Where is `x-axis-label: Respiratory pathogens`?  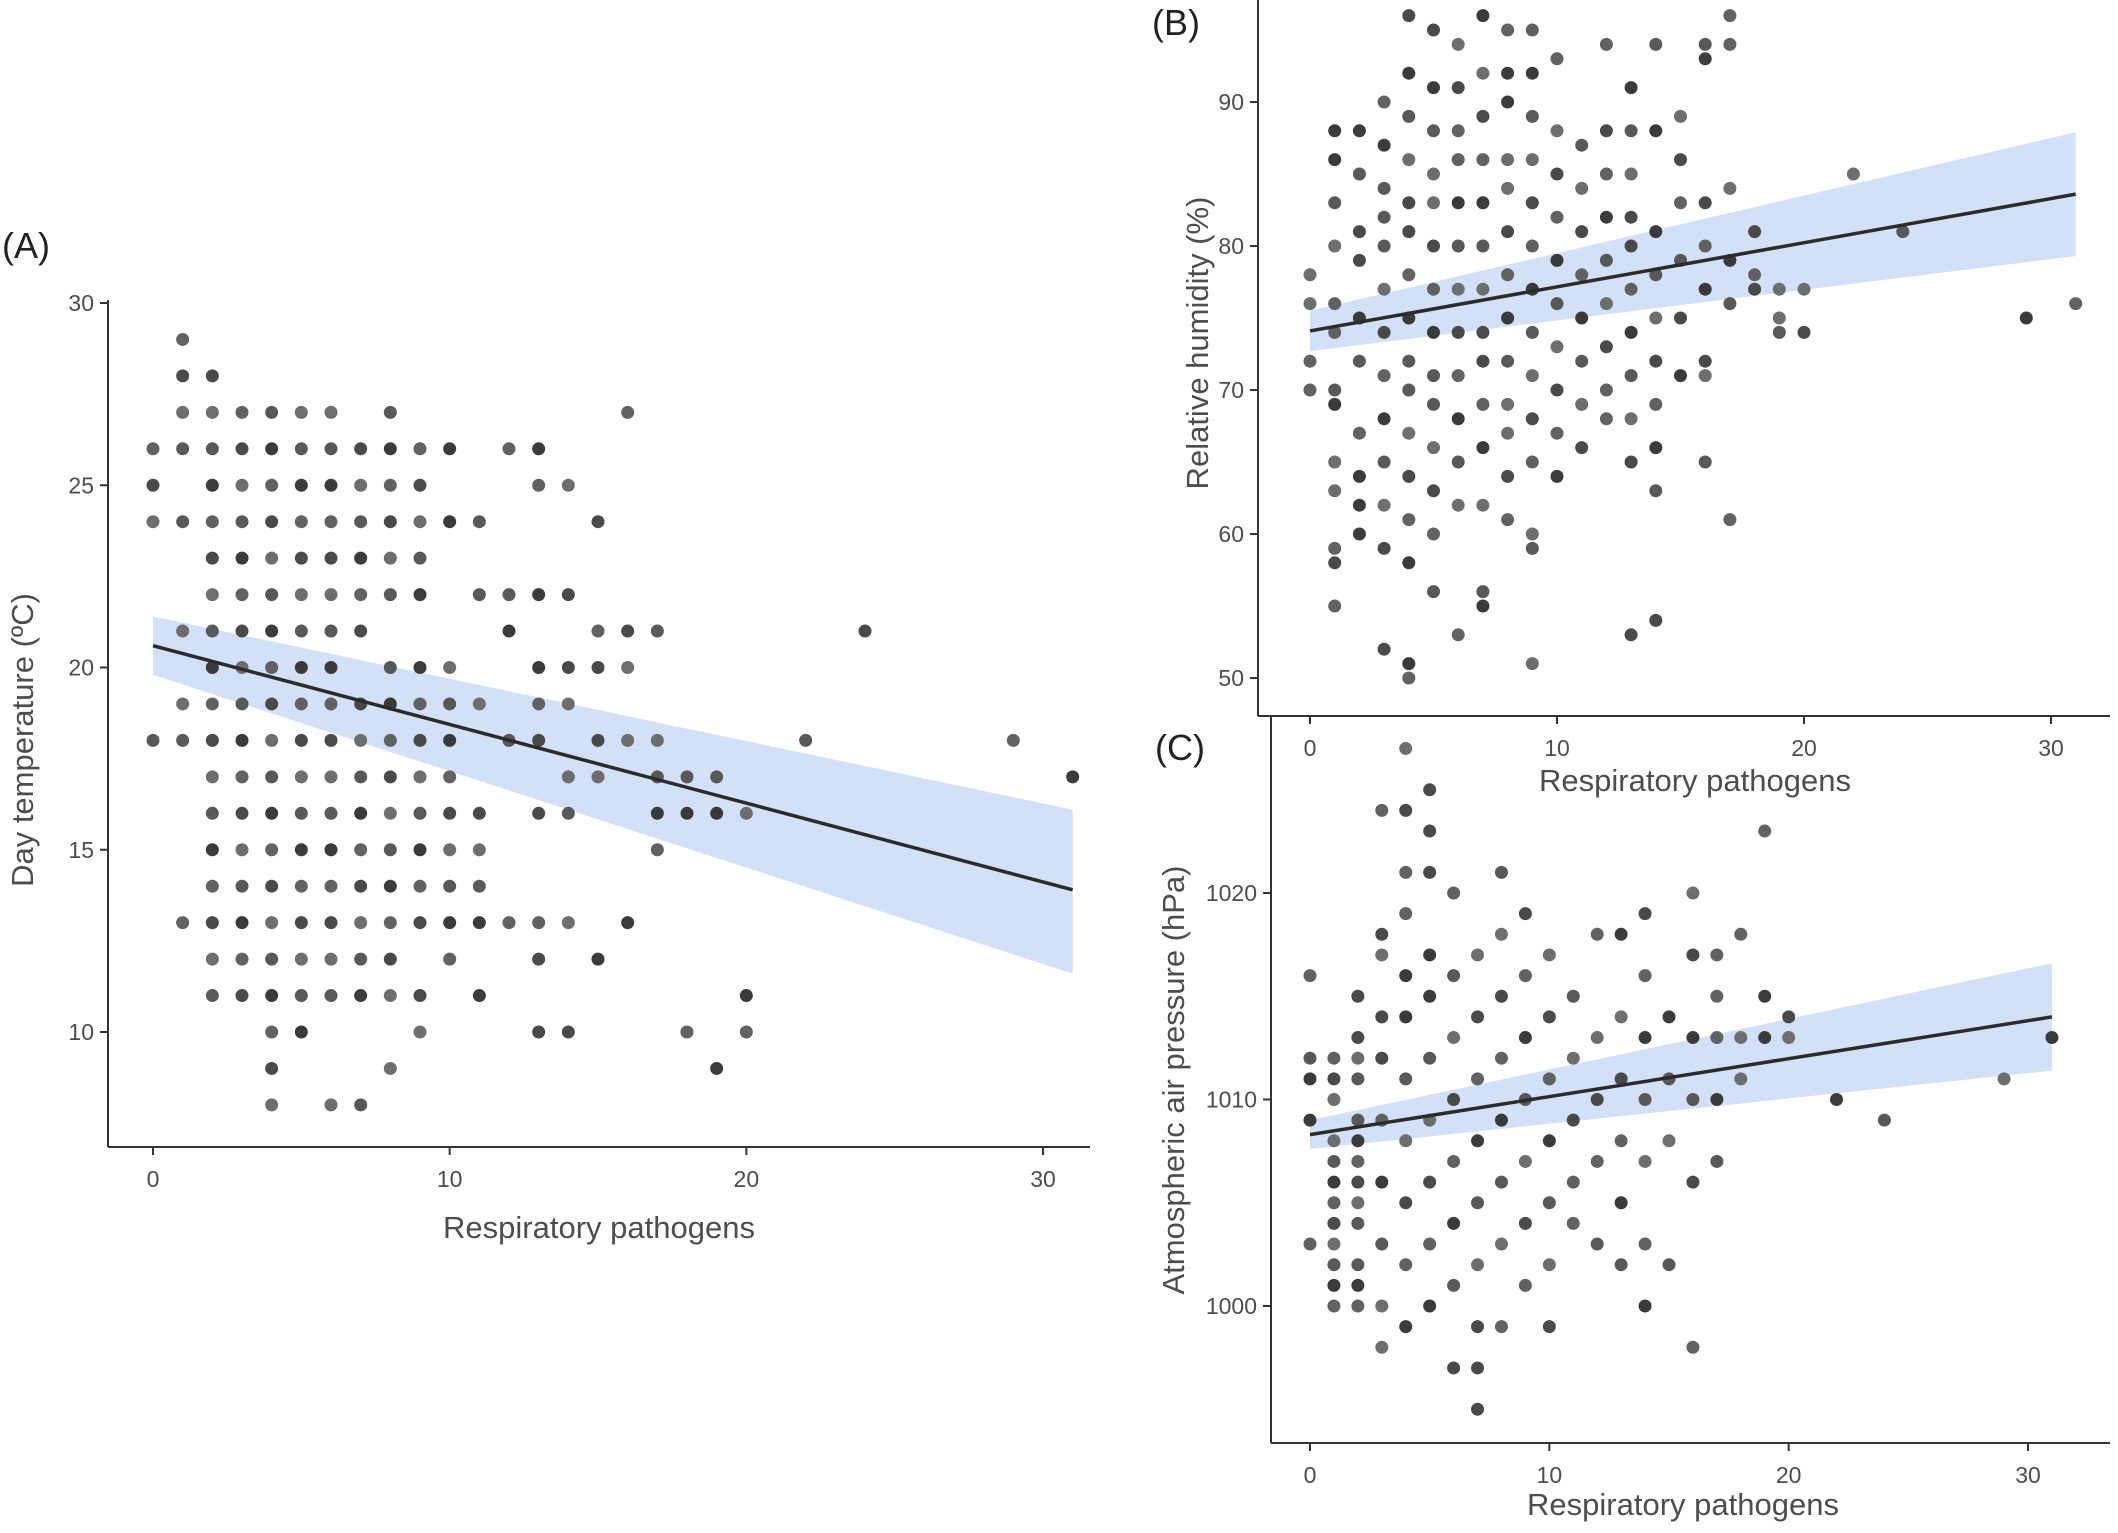
x-axis-label: Respiratory pathogens is located at coordinates (599, 1227).